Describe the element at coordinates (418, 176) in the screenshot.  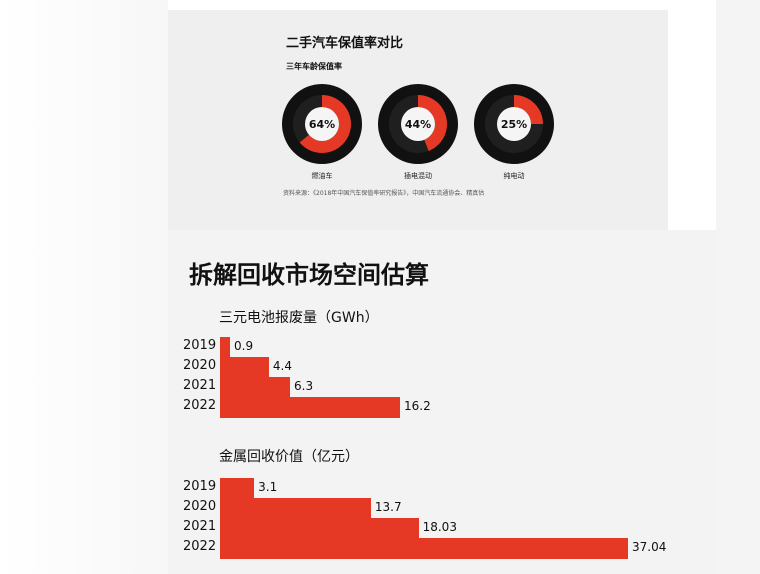
I see `tire-label-phev: 插电混动` at that location.